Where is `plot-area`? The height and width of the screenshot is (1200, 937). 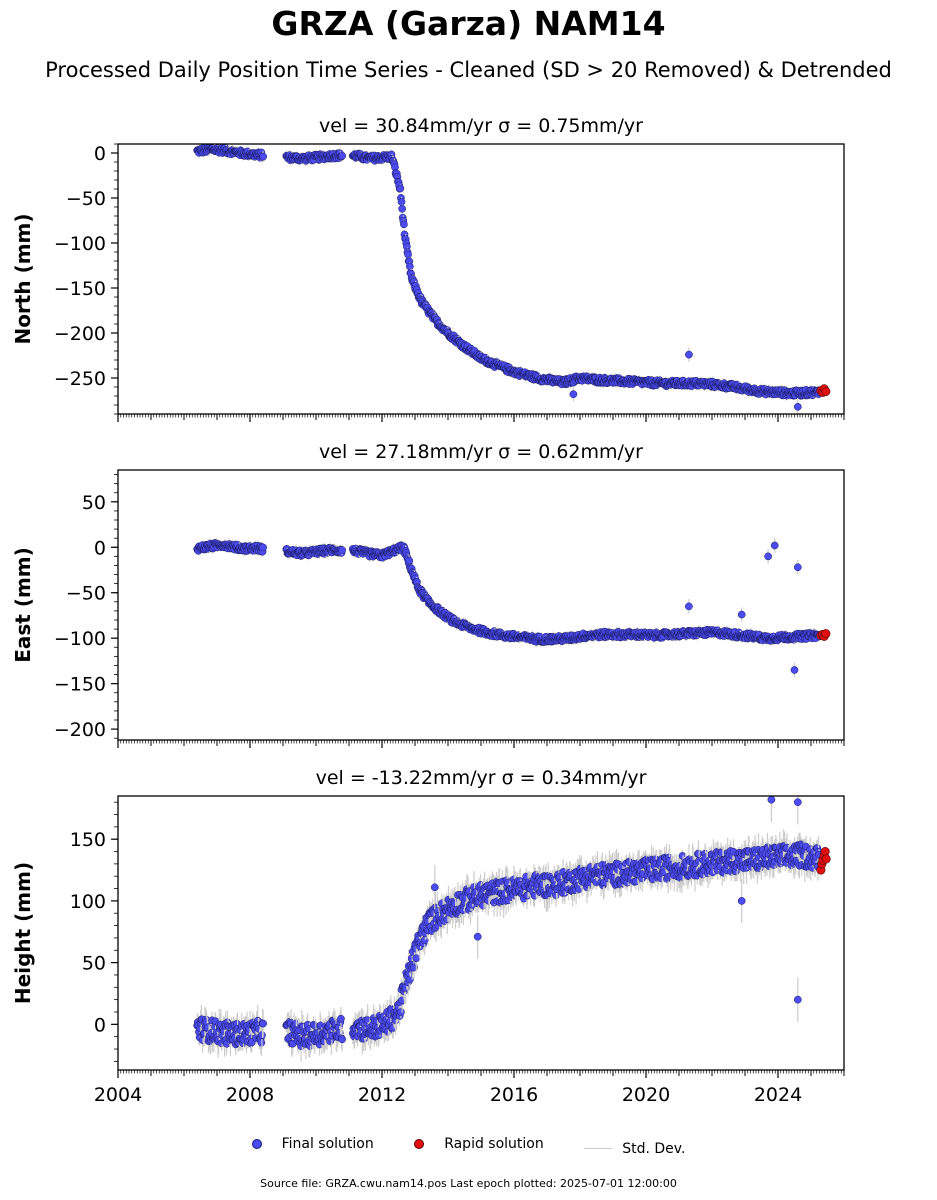 plot-area is located at coordinates (512, 608).